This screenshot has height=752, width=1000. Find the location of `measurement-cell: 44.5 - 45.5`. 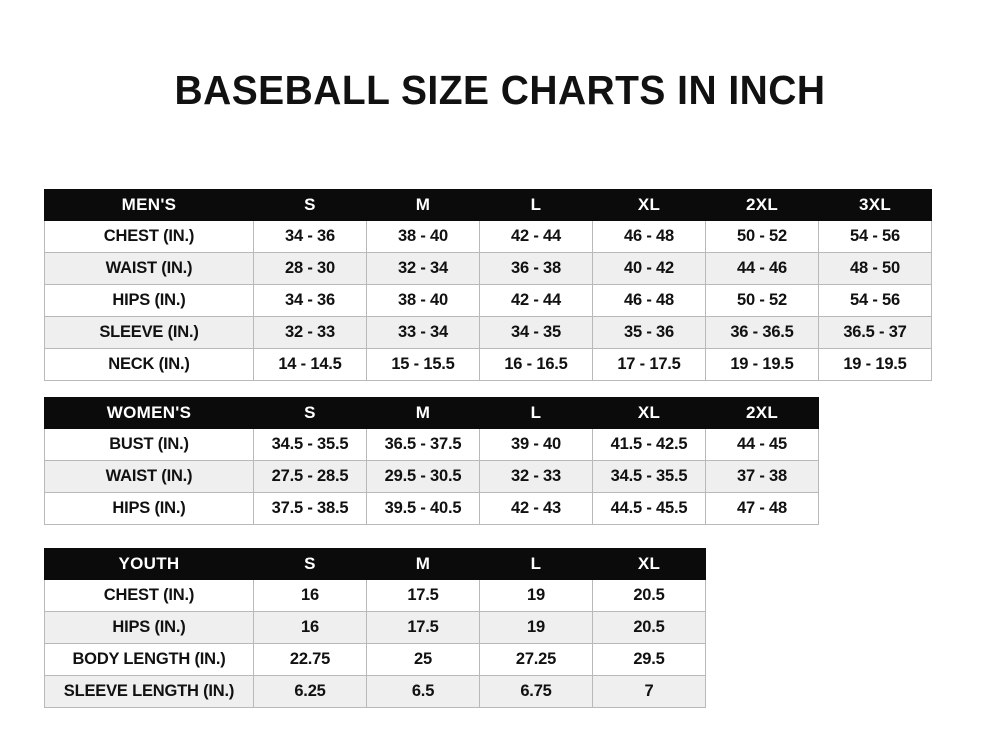

measurement-cell: 44.5 - 45.5 is located at coordinates (649, 508).